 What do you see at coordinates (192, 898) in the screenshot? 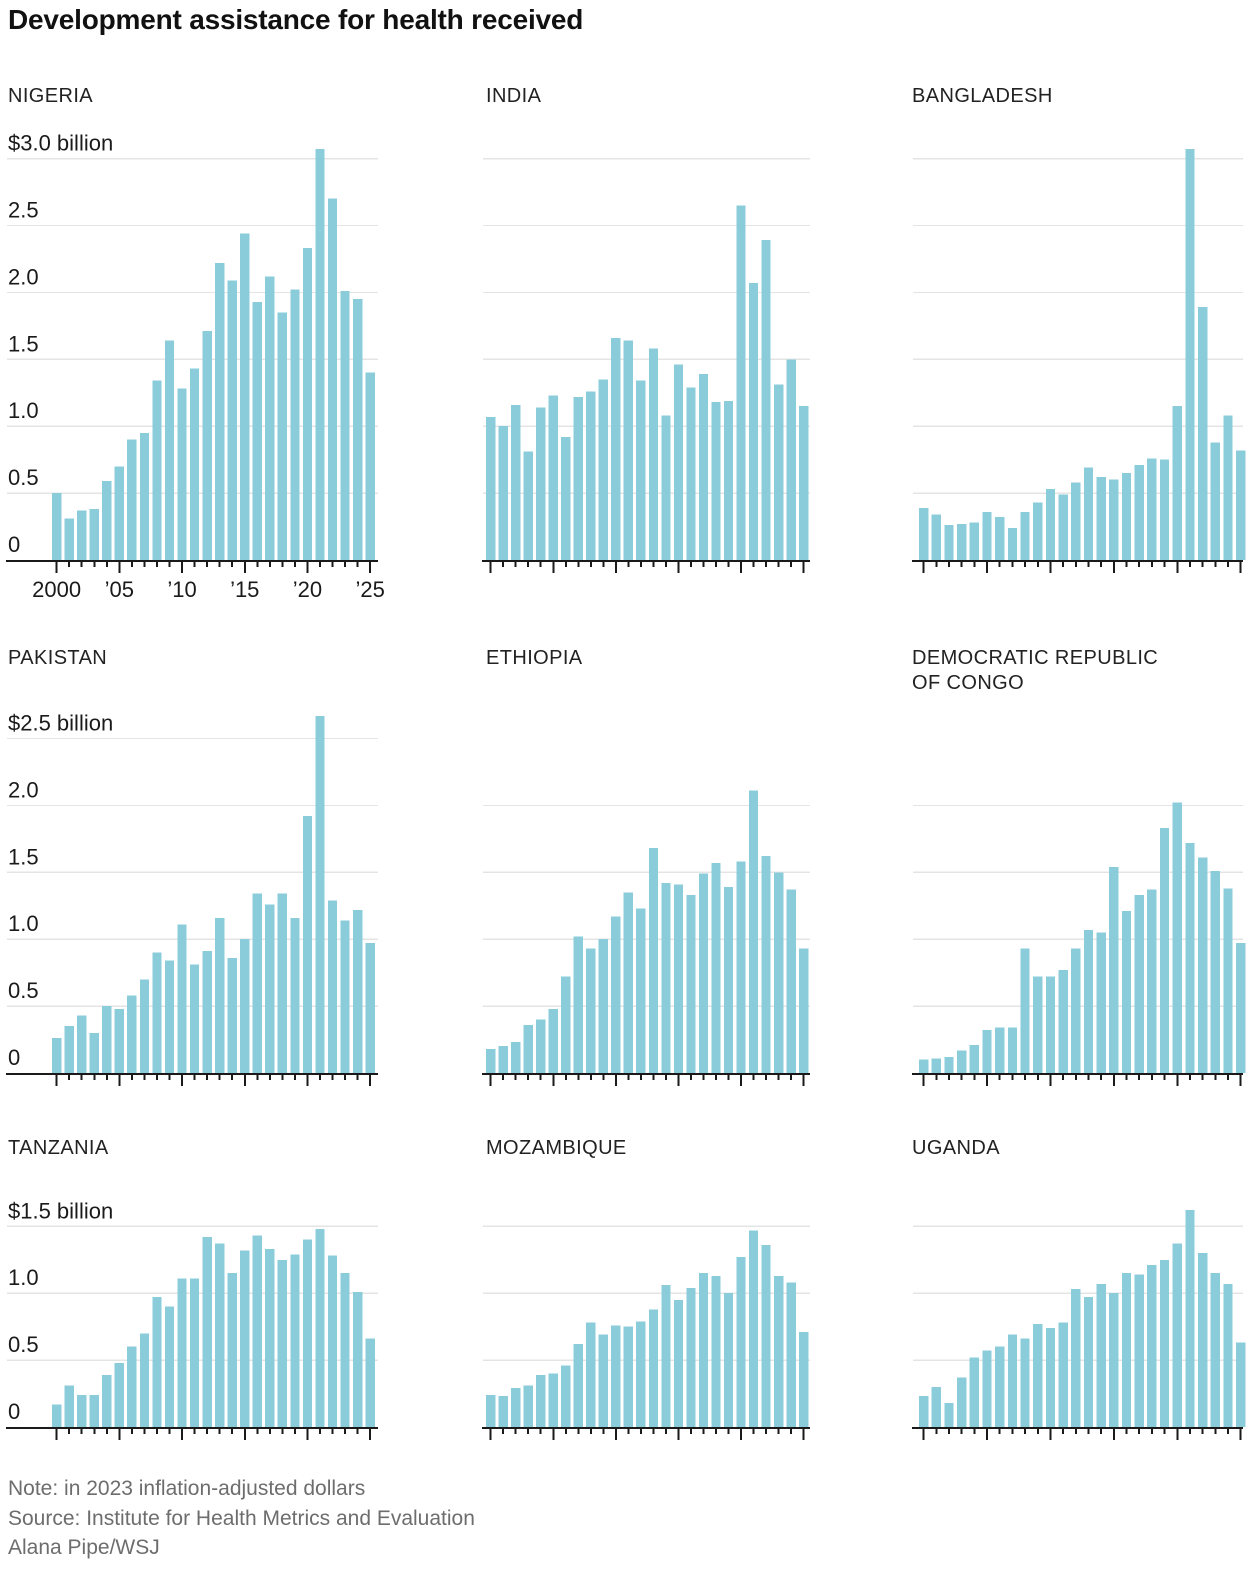
I see `chart-pakistan: $2.5 billion 2.0 1.5 1.0 0.5 0` at bounding box center [192, 898].